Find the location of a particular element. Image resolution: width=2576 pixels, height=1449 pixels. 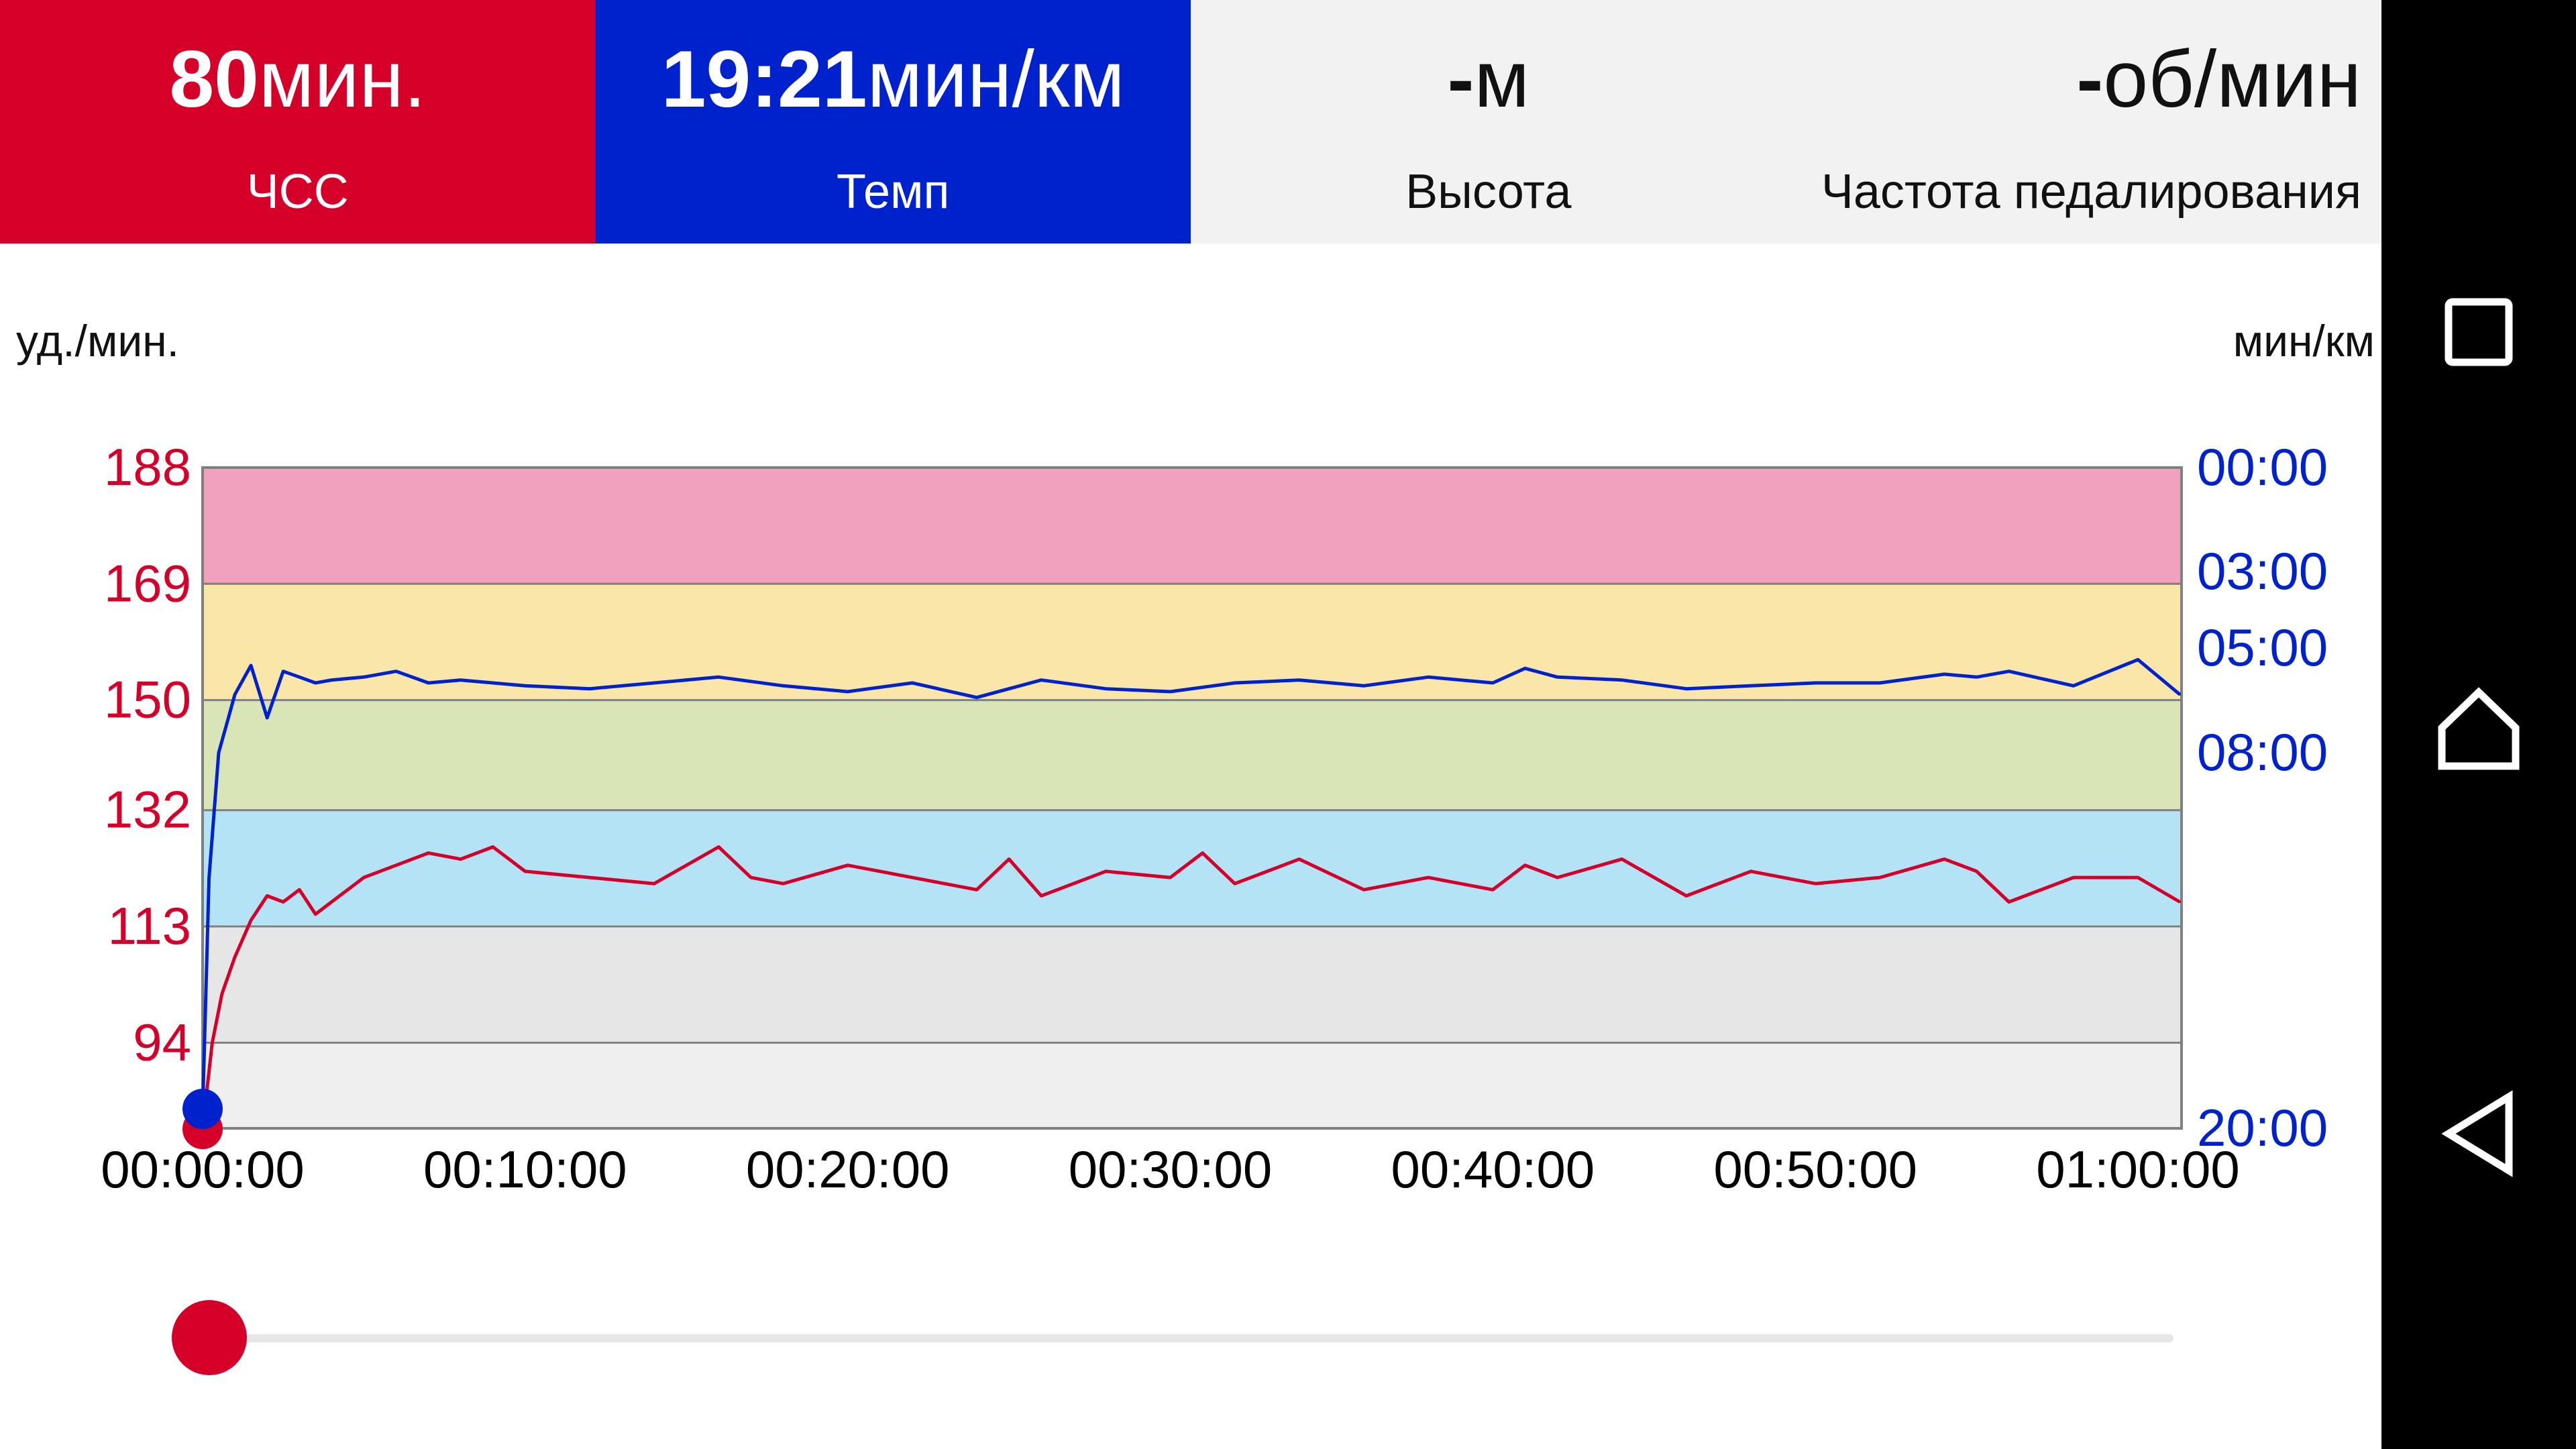

home-icon is located at coordinates (2479, 728).